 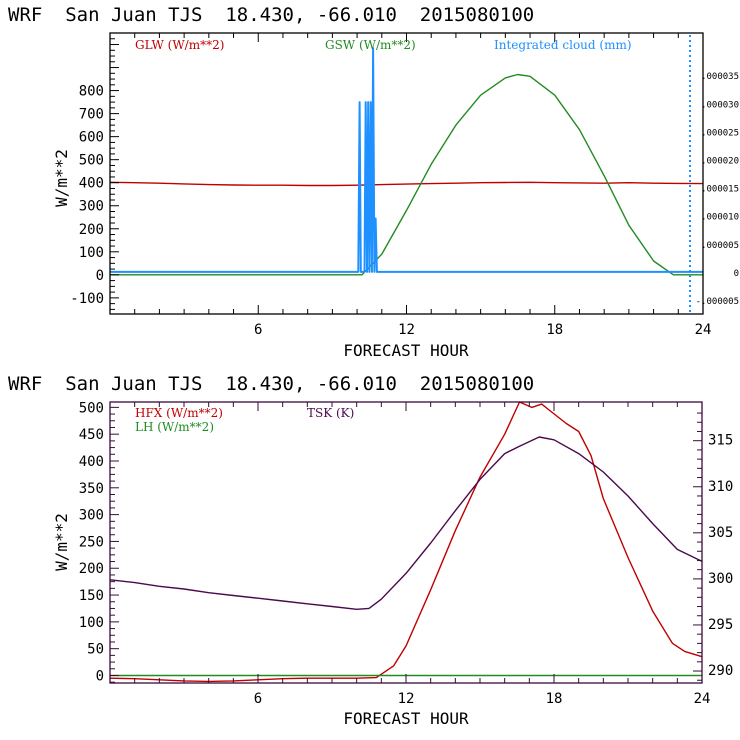 I want to click on y2-tick-label: .000010, so click(x=720, y=218).